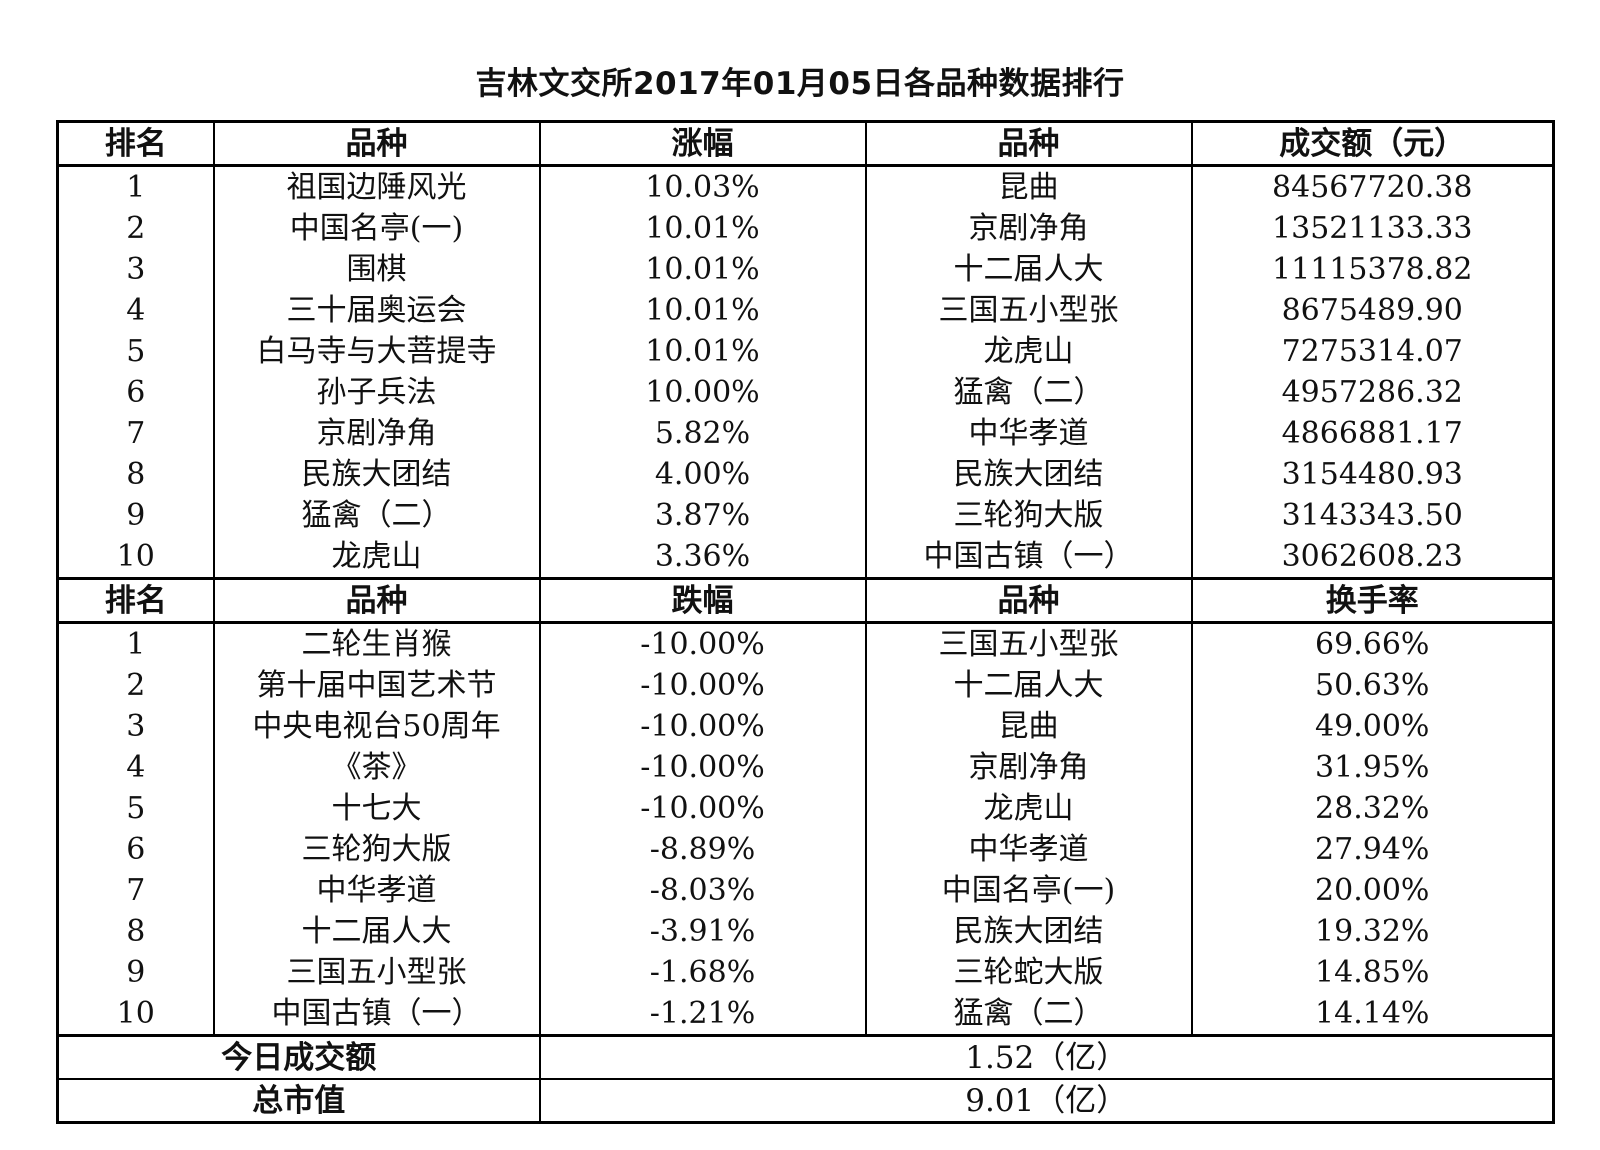  I want to click on item-cell: 白马寺与大菩提寺, so click(376, 351).